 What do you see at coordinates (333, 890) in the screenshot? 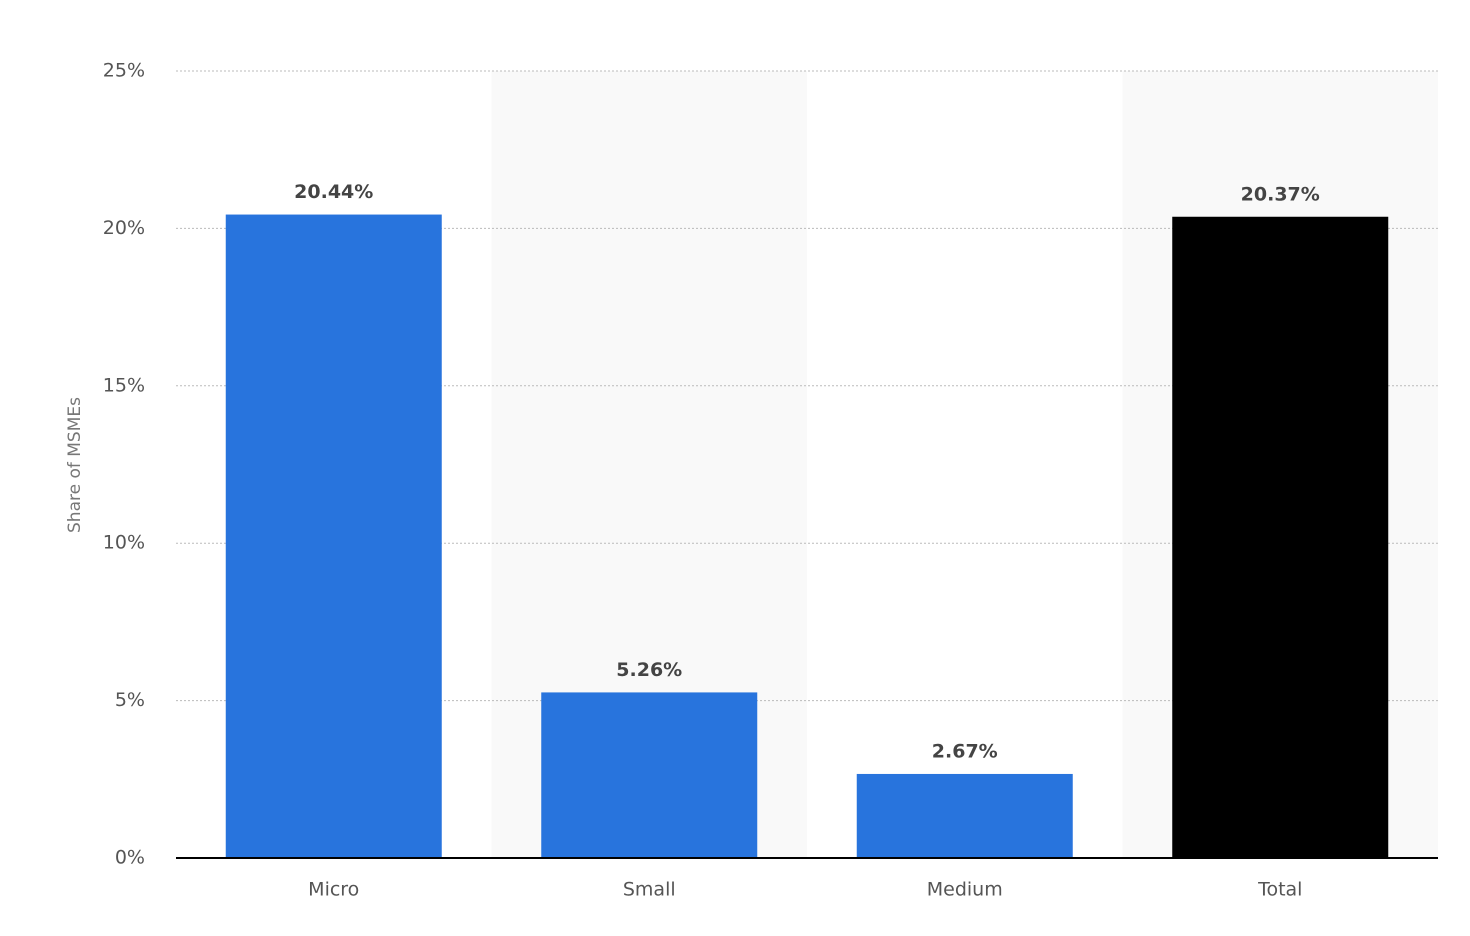
I see `x-tick-label: Micro` at bounding box center [333, 890].